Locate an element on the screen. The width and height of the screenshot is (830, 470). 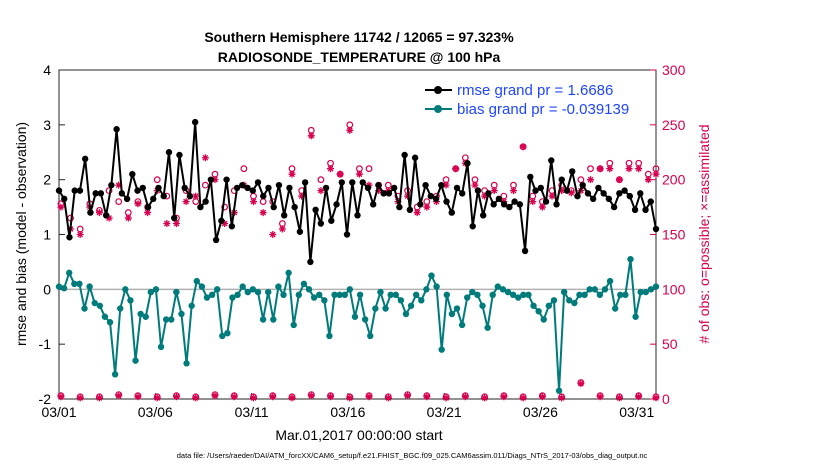
legend-rmse-marker is located at coordinates (438, 90).